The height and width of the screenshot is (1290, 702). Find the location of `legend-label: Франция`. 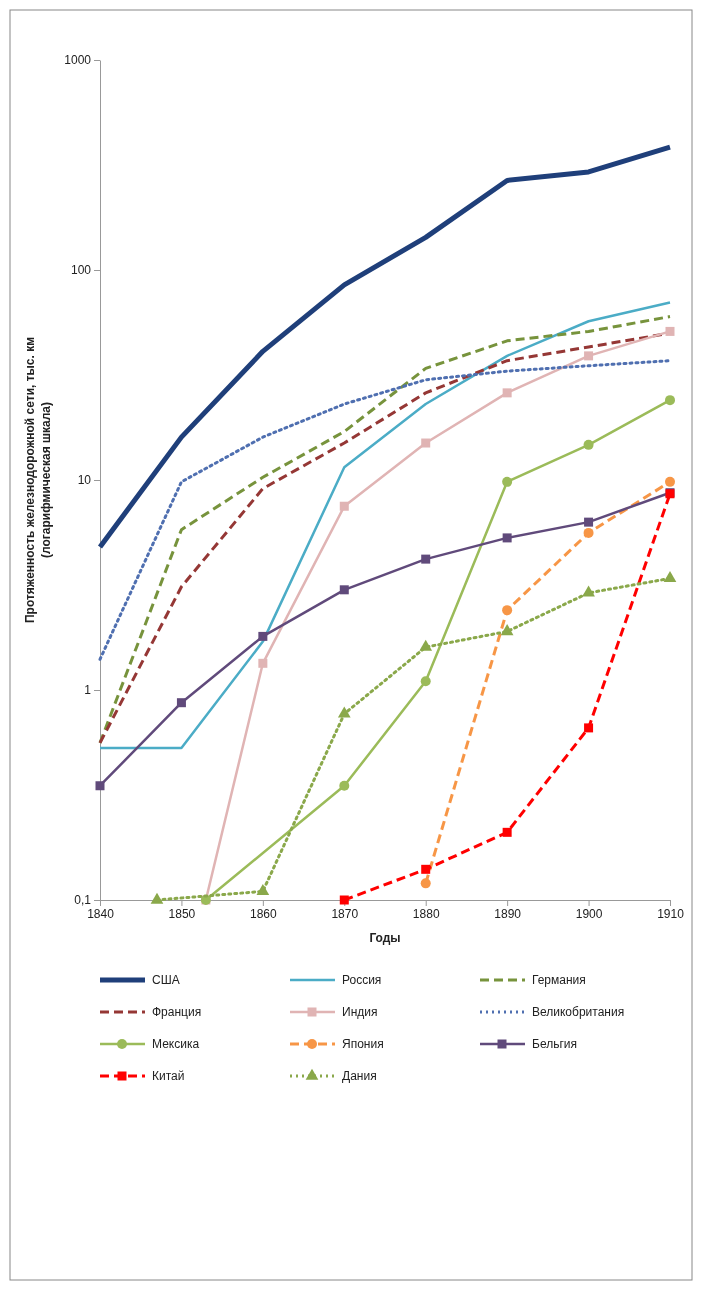

legend-label: Франция is located at coordinates (177, 1012).